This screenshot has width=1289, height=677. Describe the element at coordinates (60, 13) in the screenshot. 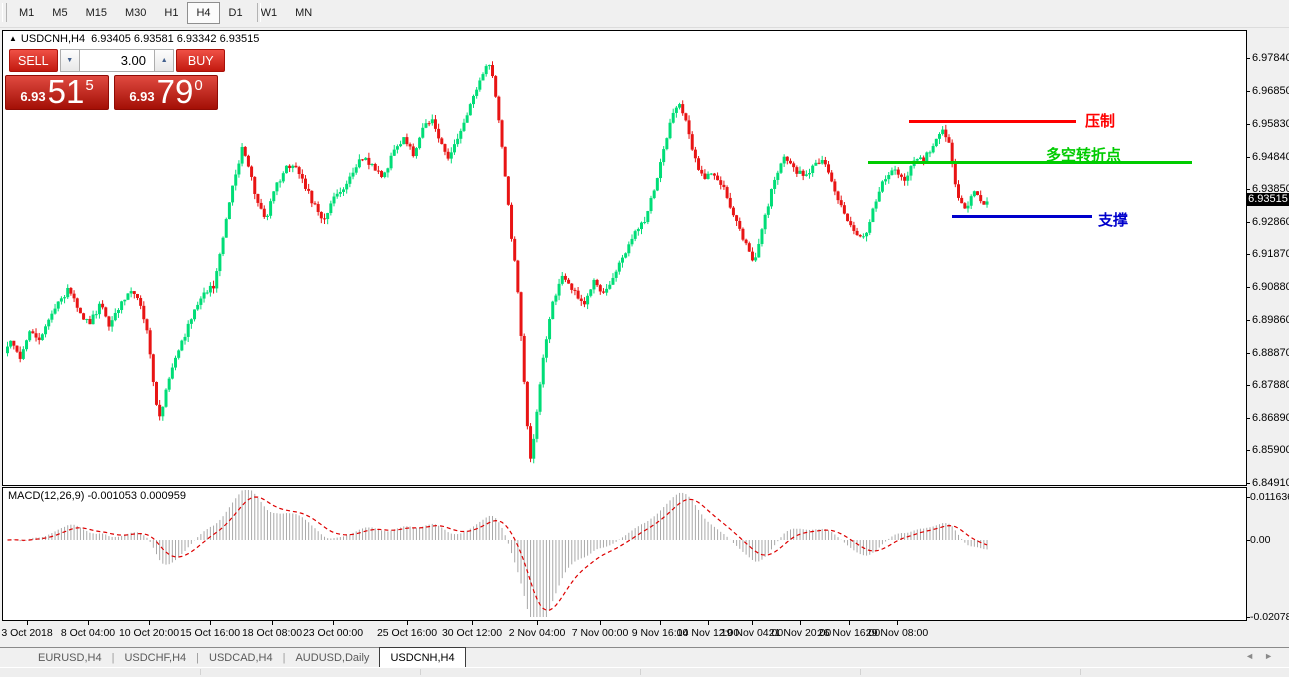

I see `timeframe-button-m5: M5` at that location.